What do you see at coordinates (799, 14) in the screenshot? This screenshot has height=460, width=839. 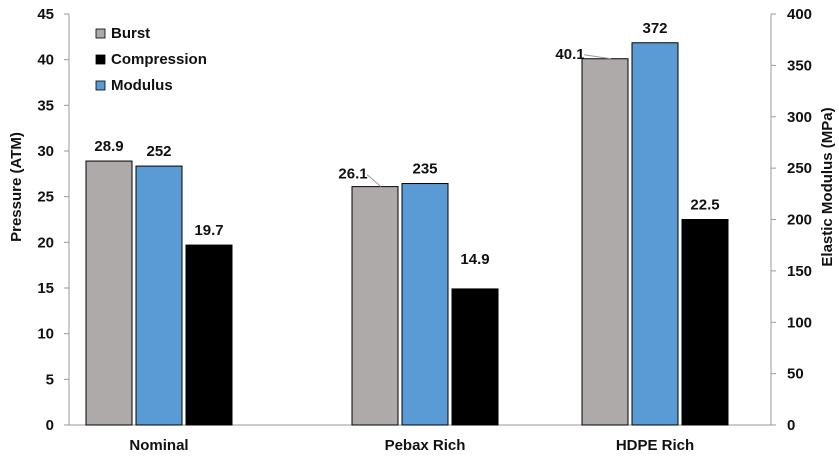 I see `y-tick-label-right: 400` at bounding box center [799, 14].